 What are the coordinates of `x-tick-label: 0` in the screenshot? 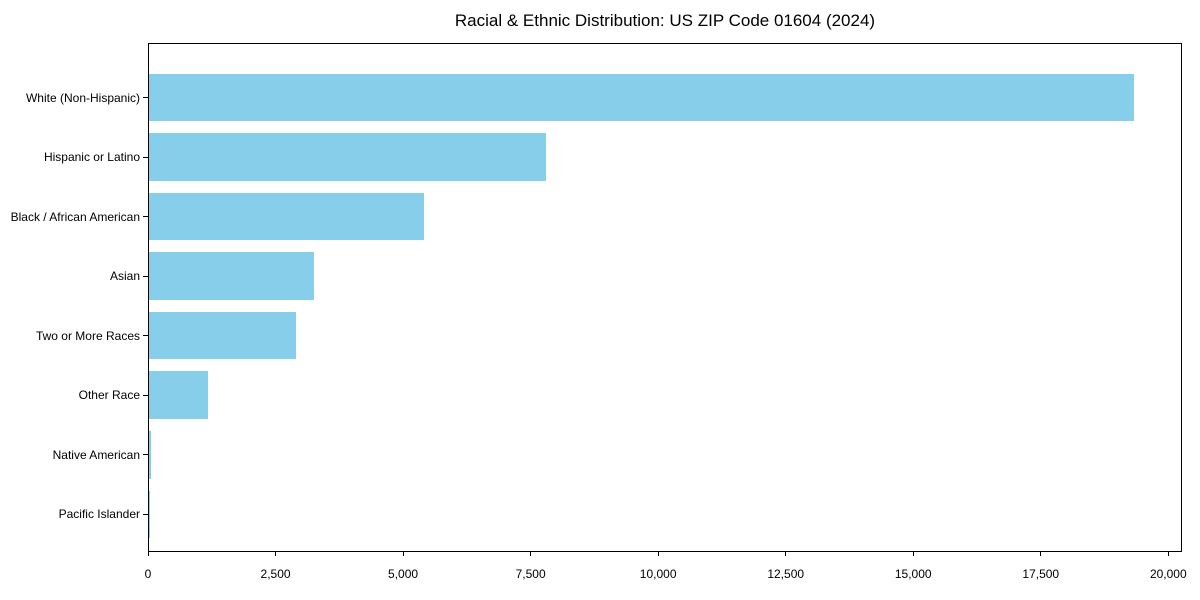 It's located at (148, 574).